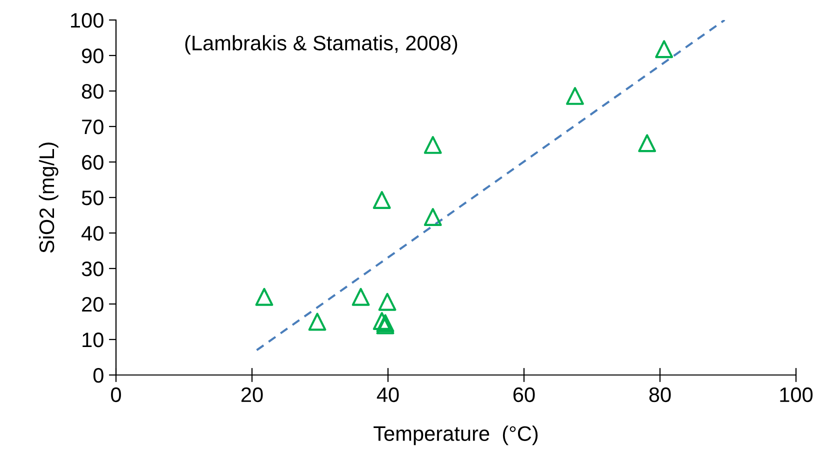  I want to click on x-axis-title: Temperature (°C), so click(456, 436).